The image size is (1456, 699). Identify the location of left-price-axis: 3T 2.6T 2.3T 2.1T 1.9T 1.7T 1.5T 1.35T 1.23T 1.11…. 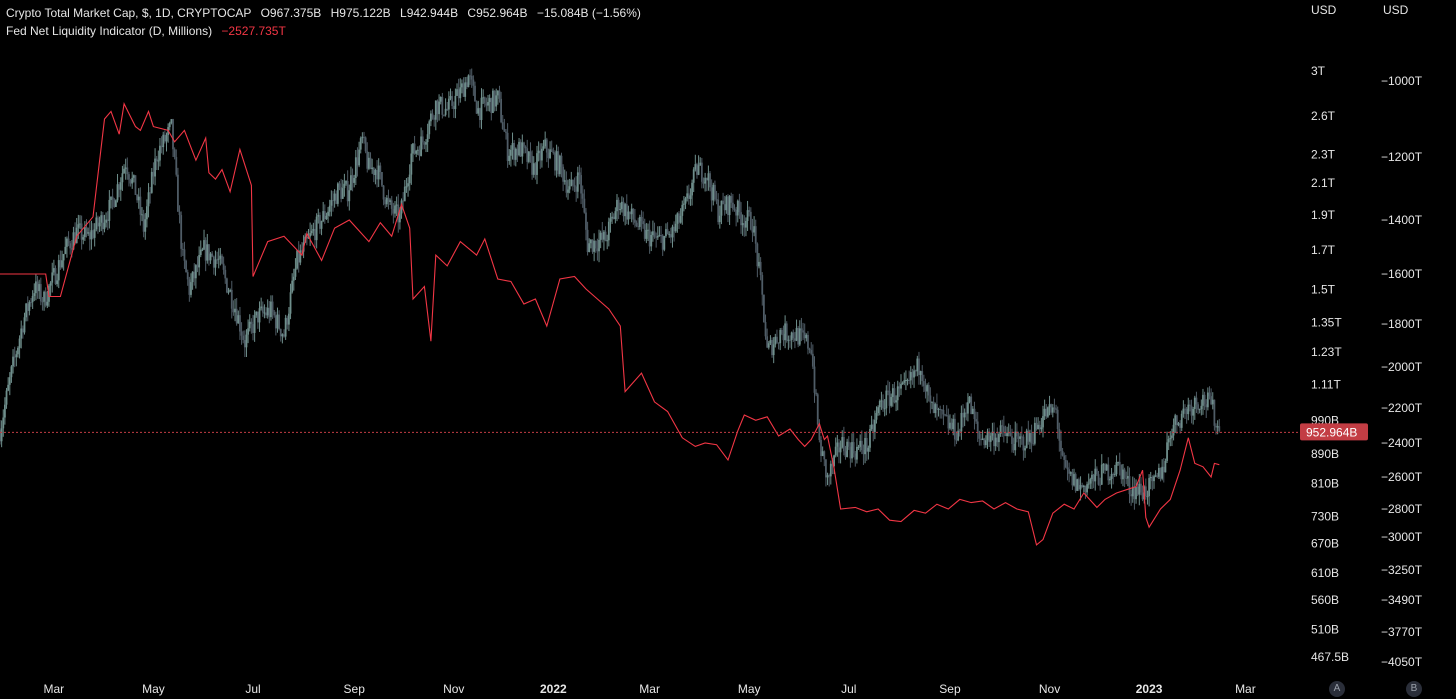
(1330, 364).